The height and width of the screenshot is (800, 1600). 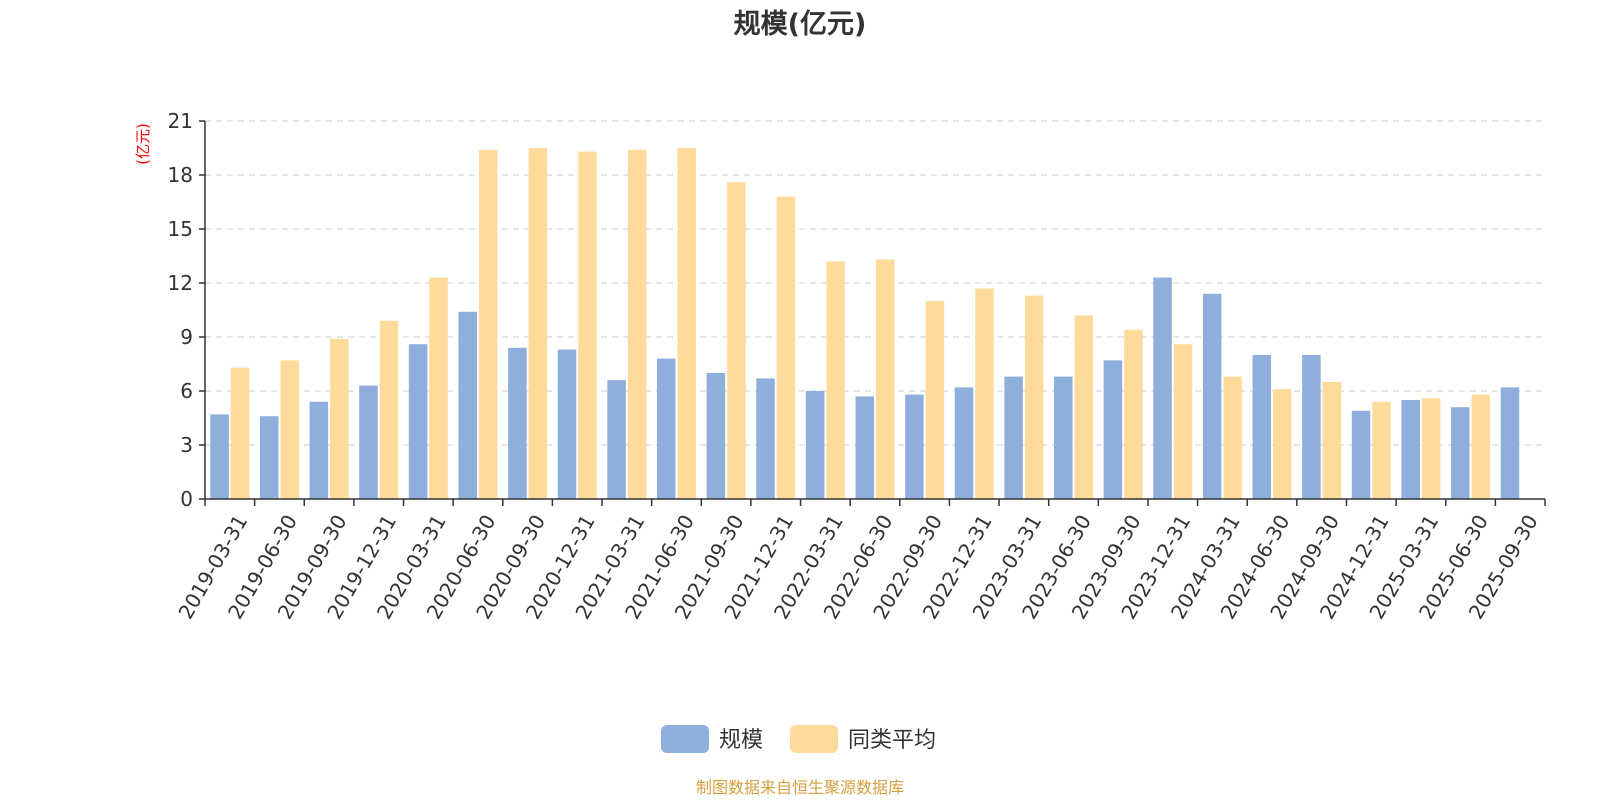 What do you see at coordinates (741, 740) in the screenshot?
I see `legend-label-规模: 规模` at bounding box center [741, 740].